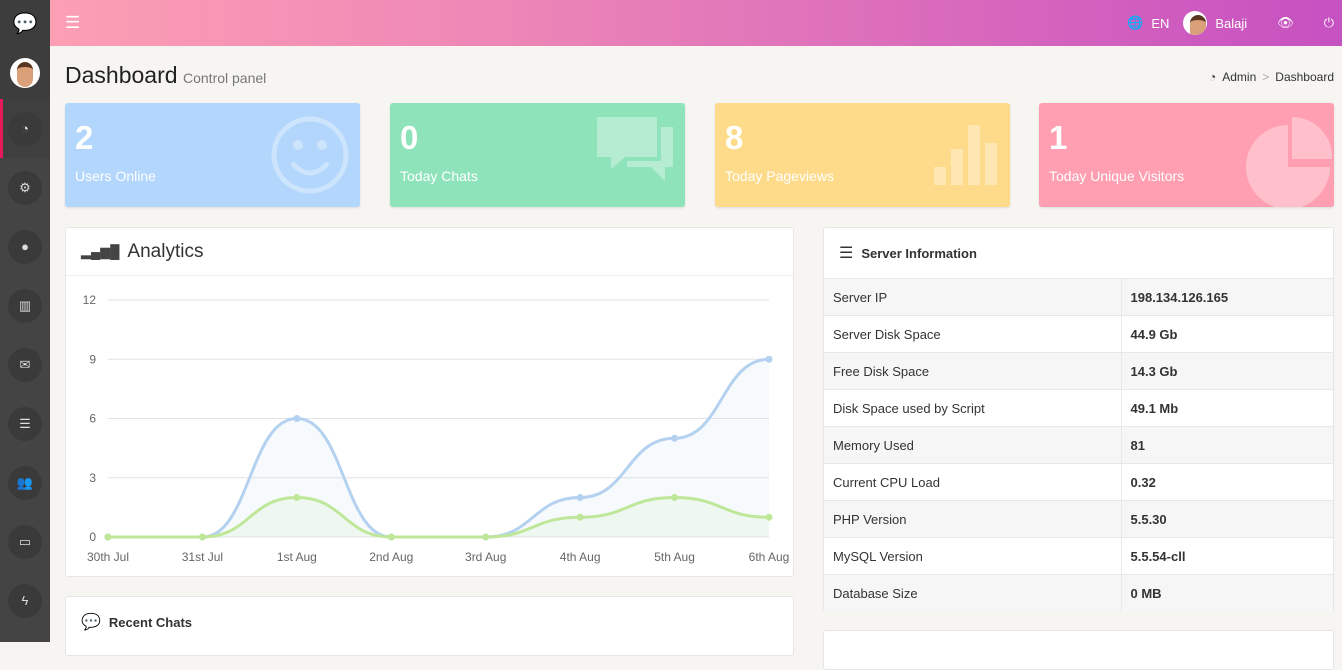 Image resolution: width=1342 pixels, height=670 pixels. I want to click on server-info-row: Disk Space used by Script 49.1 Mb, so click(1078, 408).